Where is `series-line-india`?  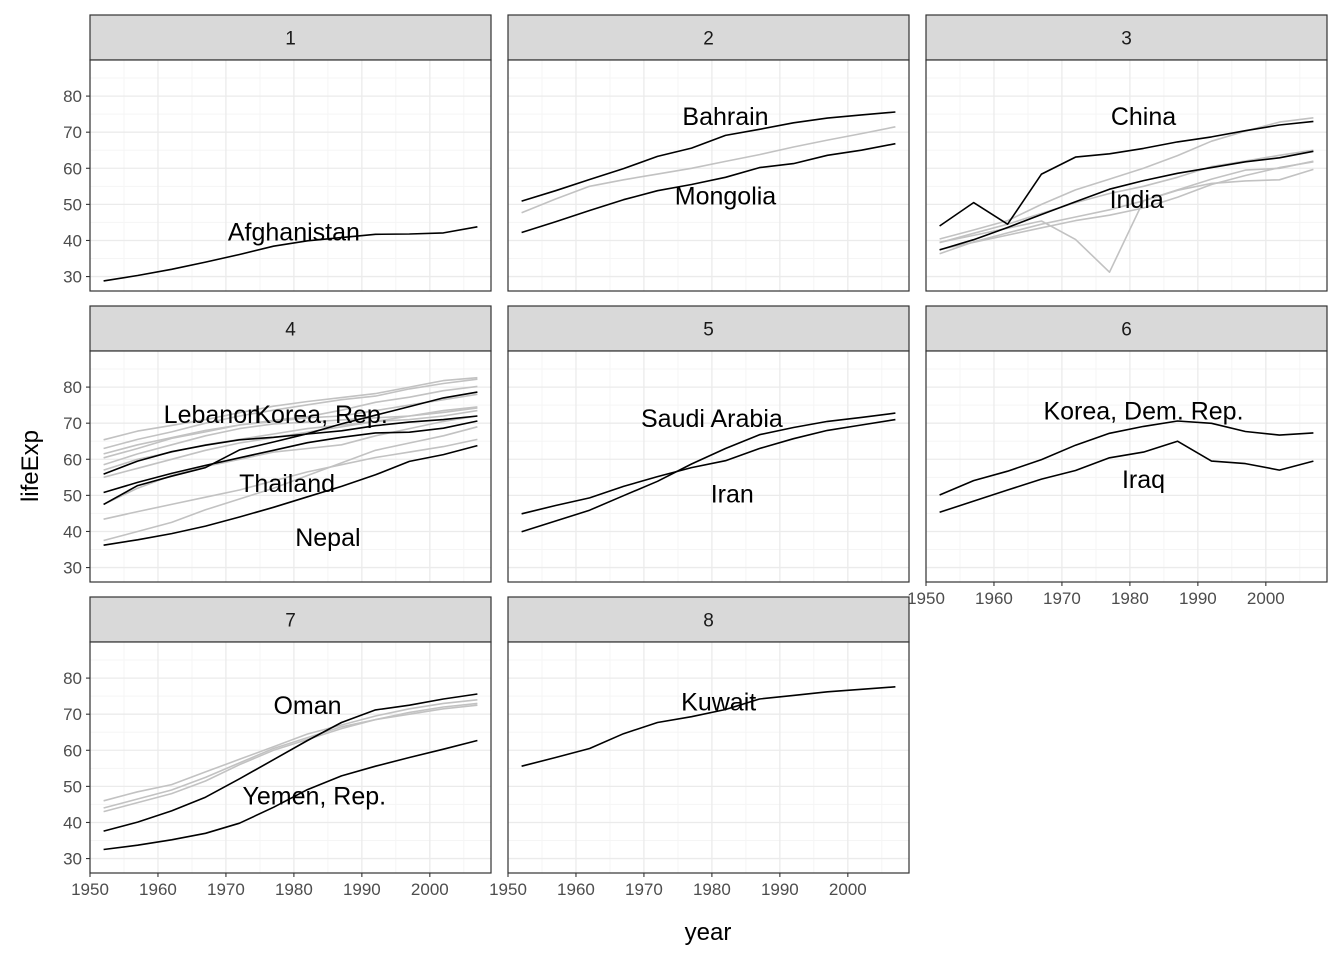
series-line-india is located at coordinates (1126, 200).